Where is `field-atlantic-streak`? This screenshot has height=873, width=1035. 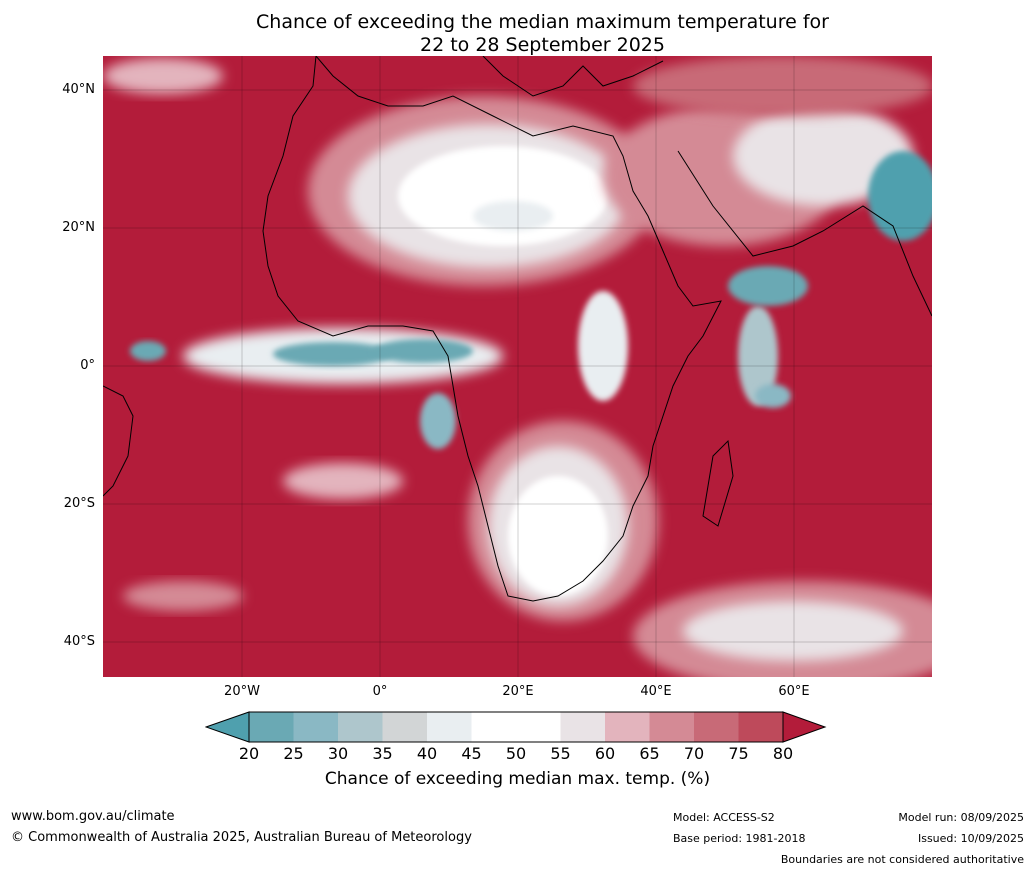 field-atlantic-streak is located at coordinates (343, 481).